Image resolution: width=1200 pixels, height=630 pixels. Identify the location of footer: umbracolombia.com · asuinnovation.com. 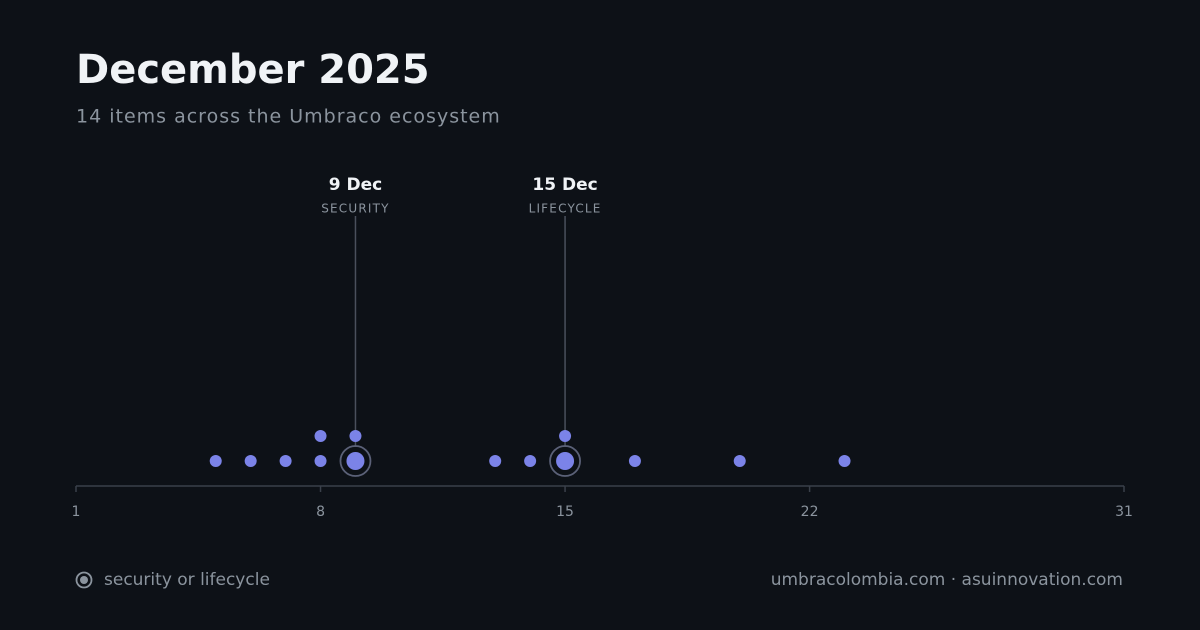
(947, 580).